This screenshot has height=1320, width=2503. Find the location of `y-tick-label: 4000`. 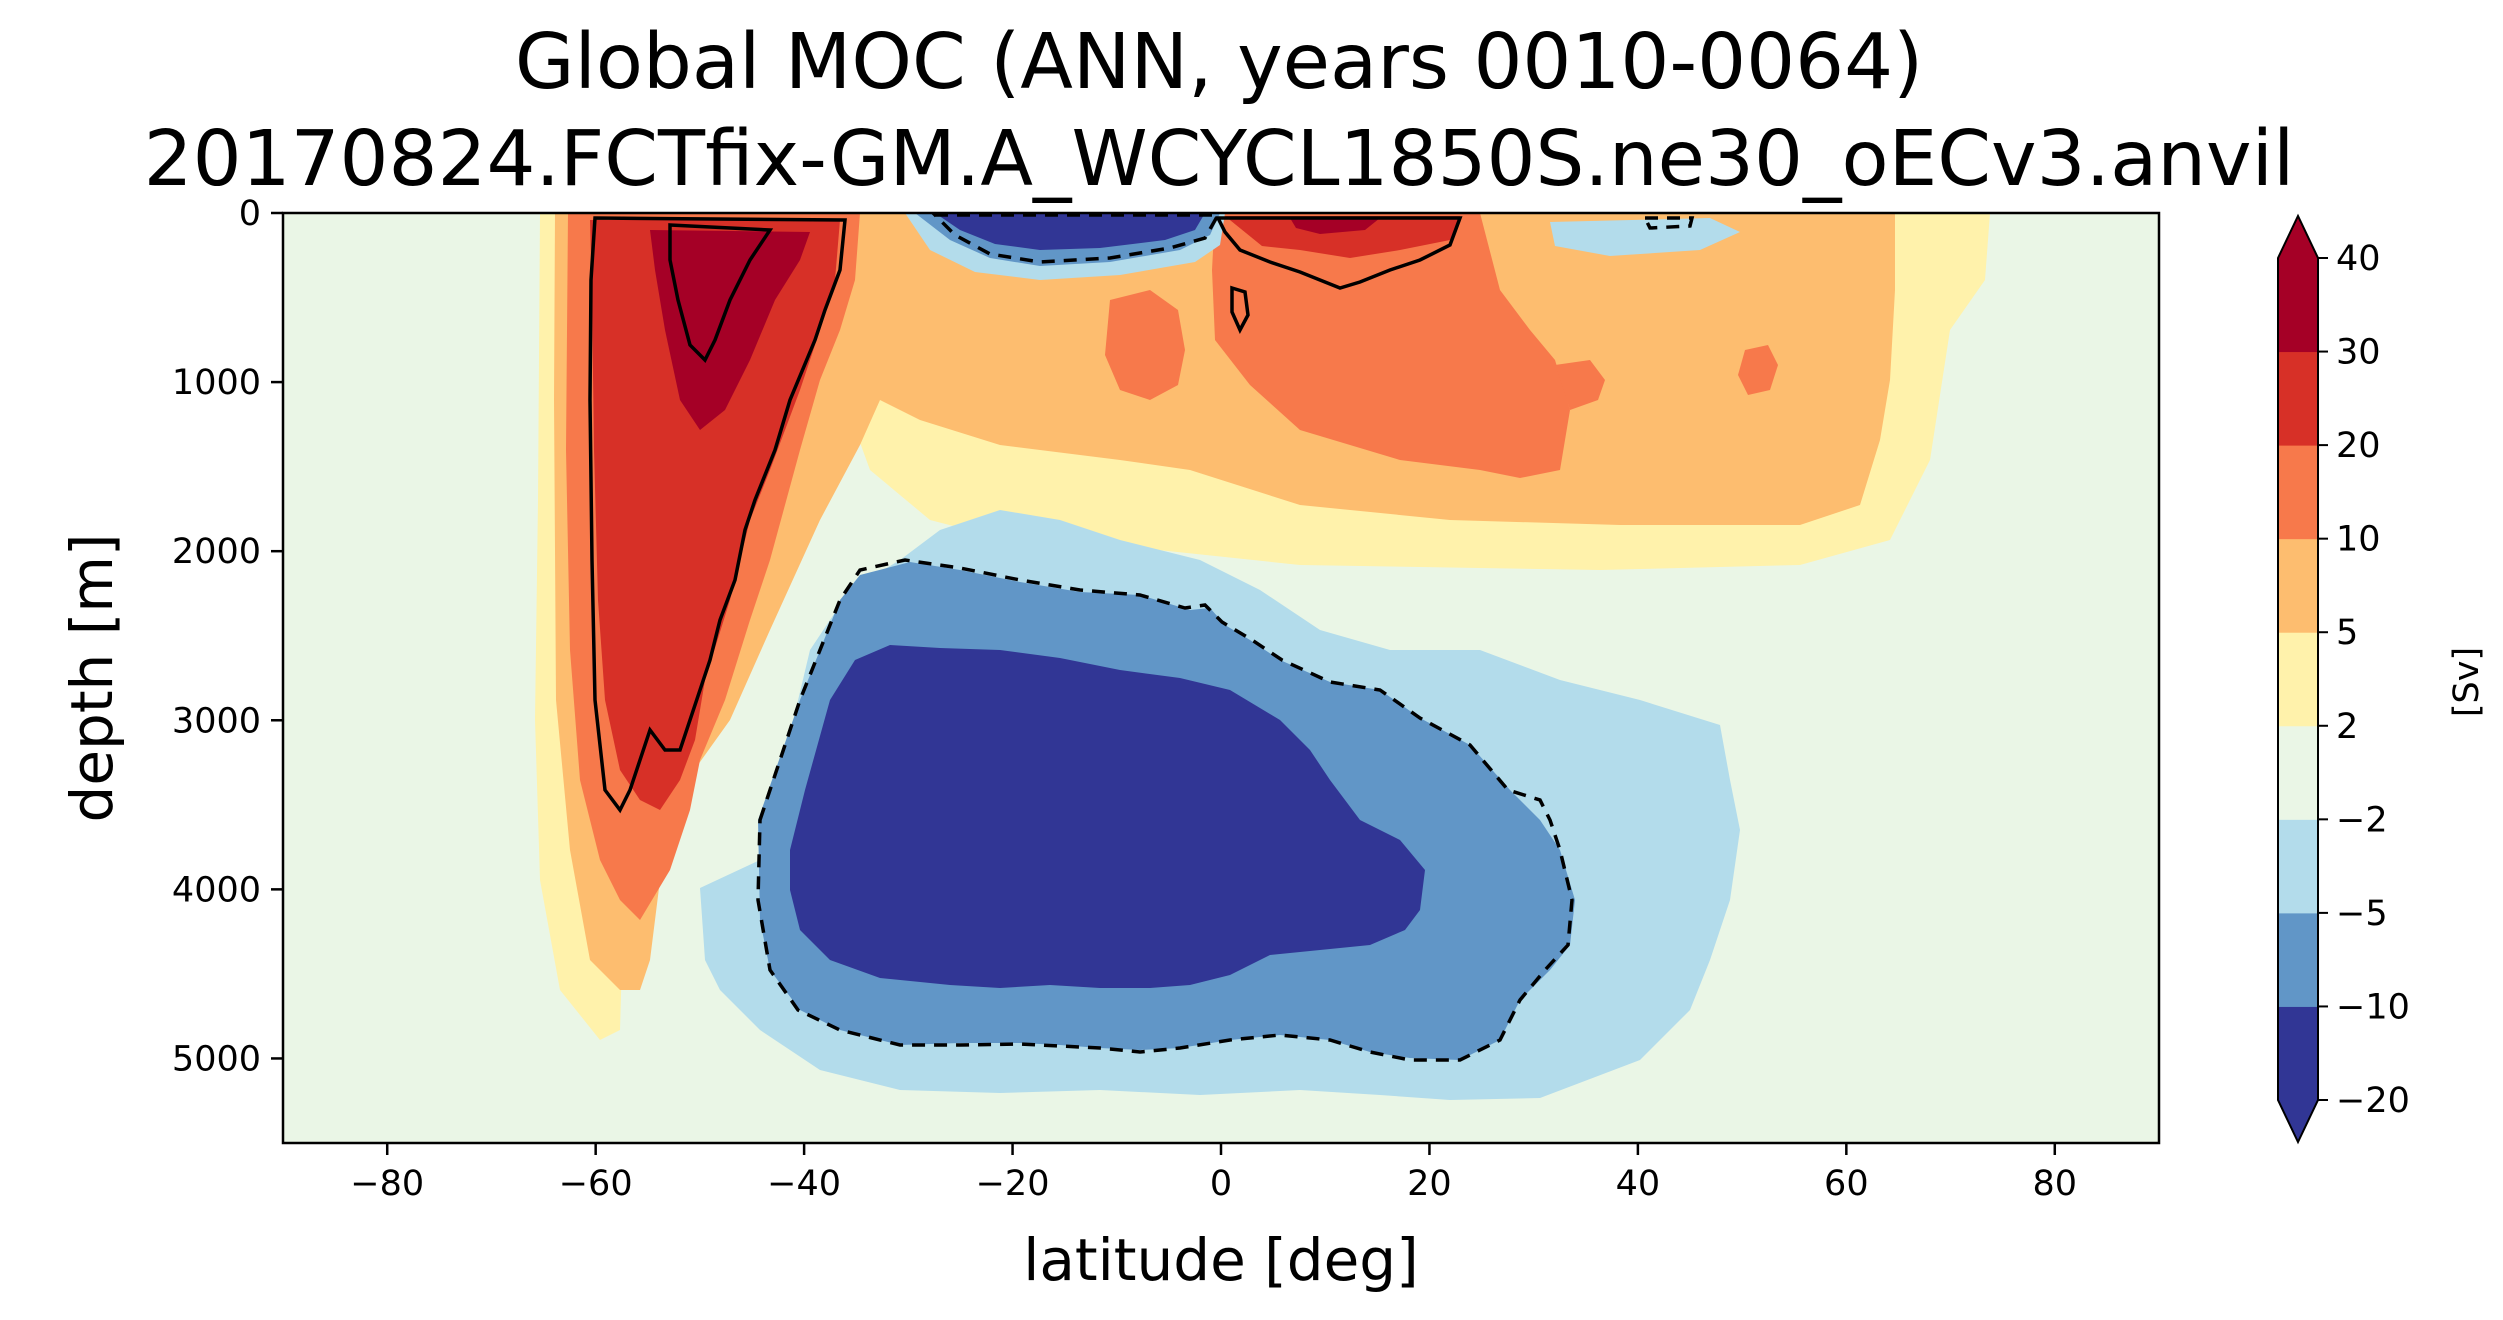

y-tick-label: 4000 is located at coordinates (216, 890).